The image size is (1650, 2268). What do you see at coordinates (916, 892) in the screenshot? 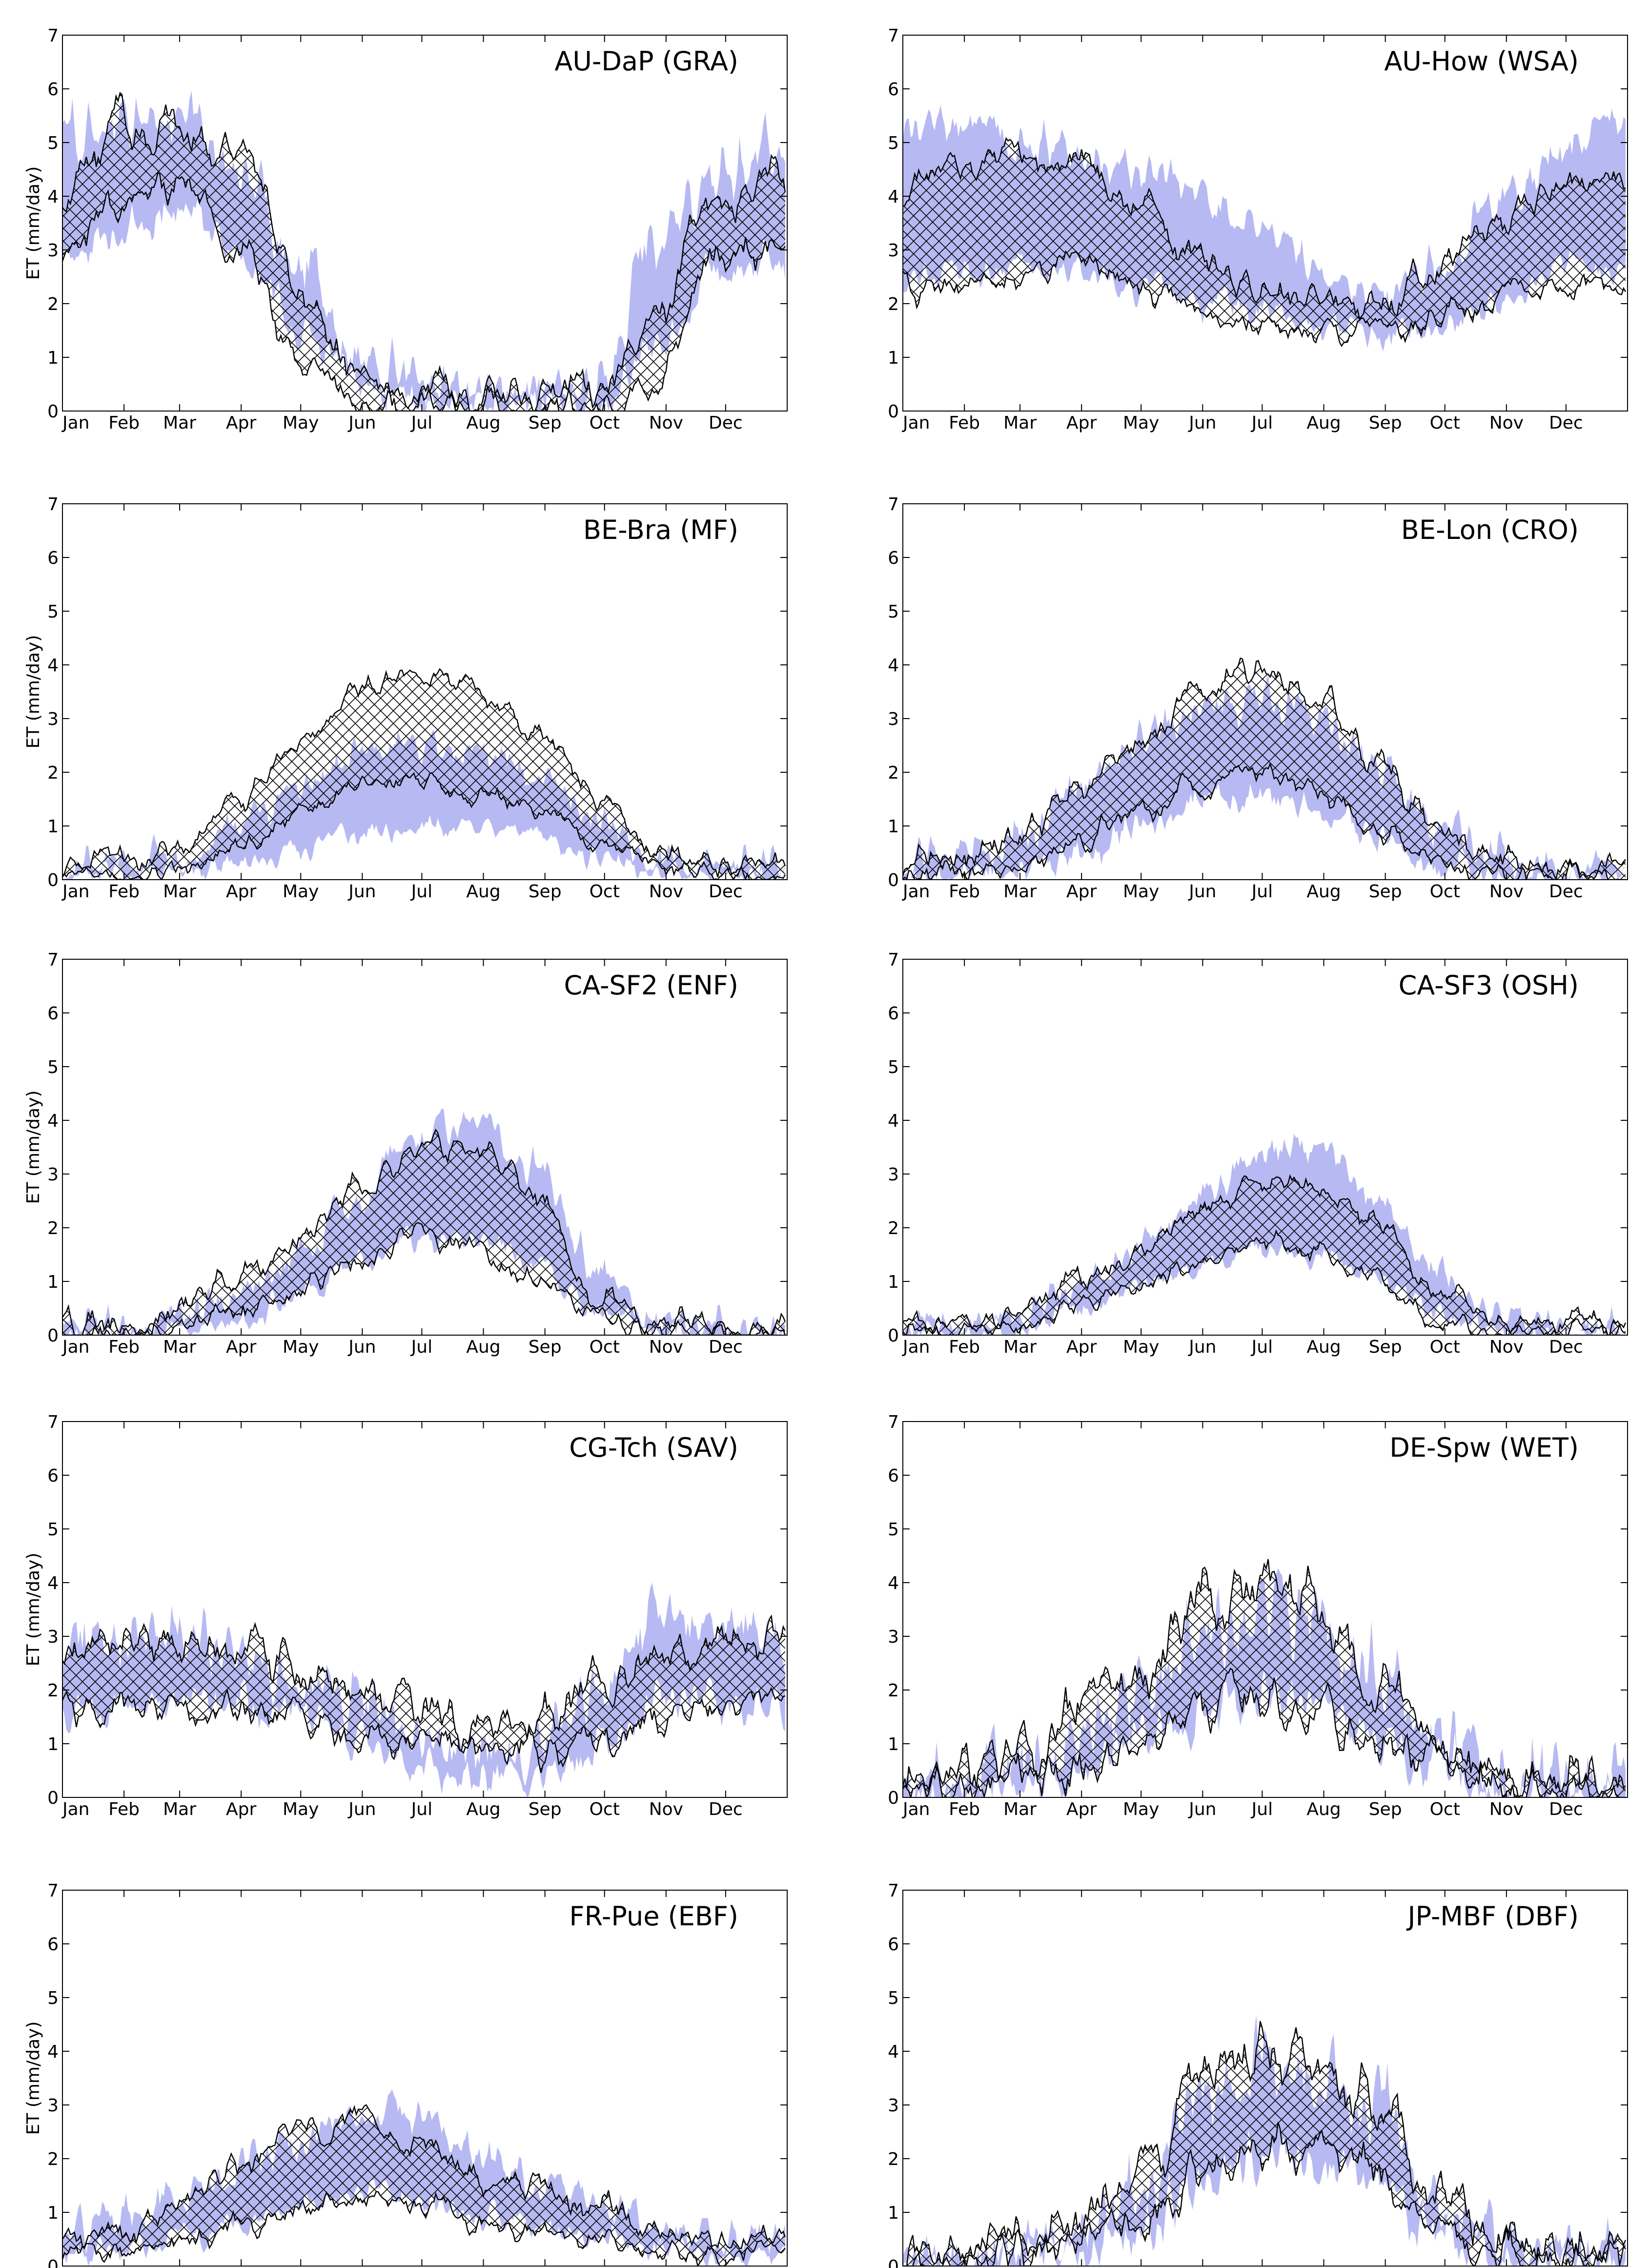
I see `x-tick-label: Jan` at bounding box center [916, 892].